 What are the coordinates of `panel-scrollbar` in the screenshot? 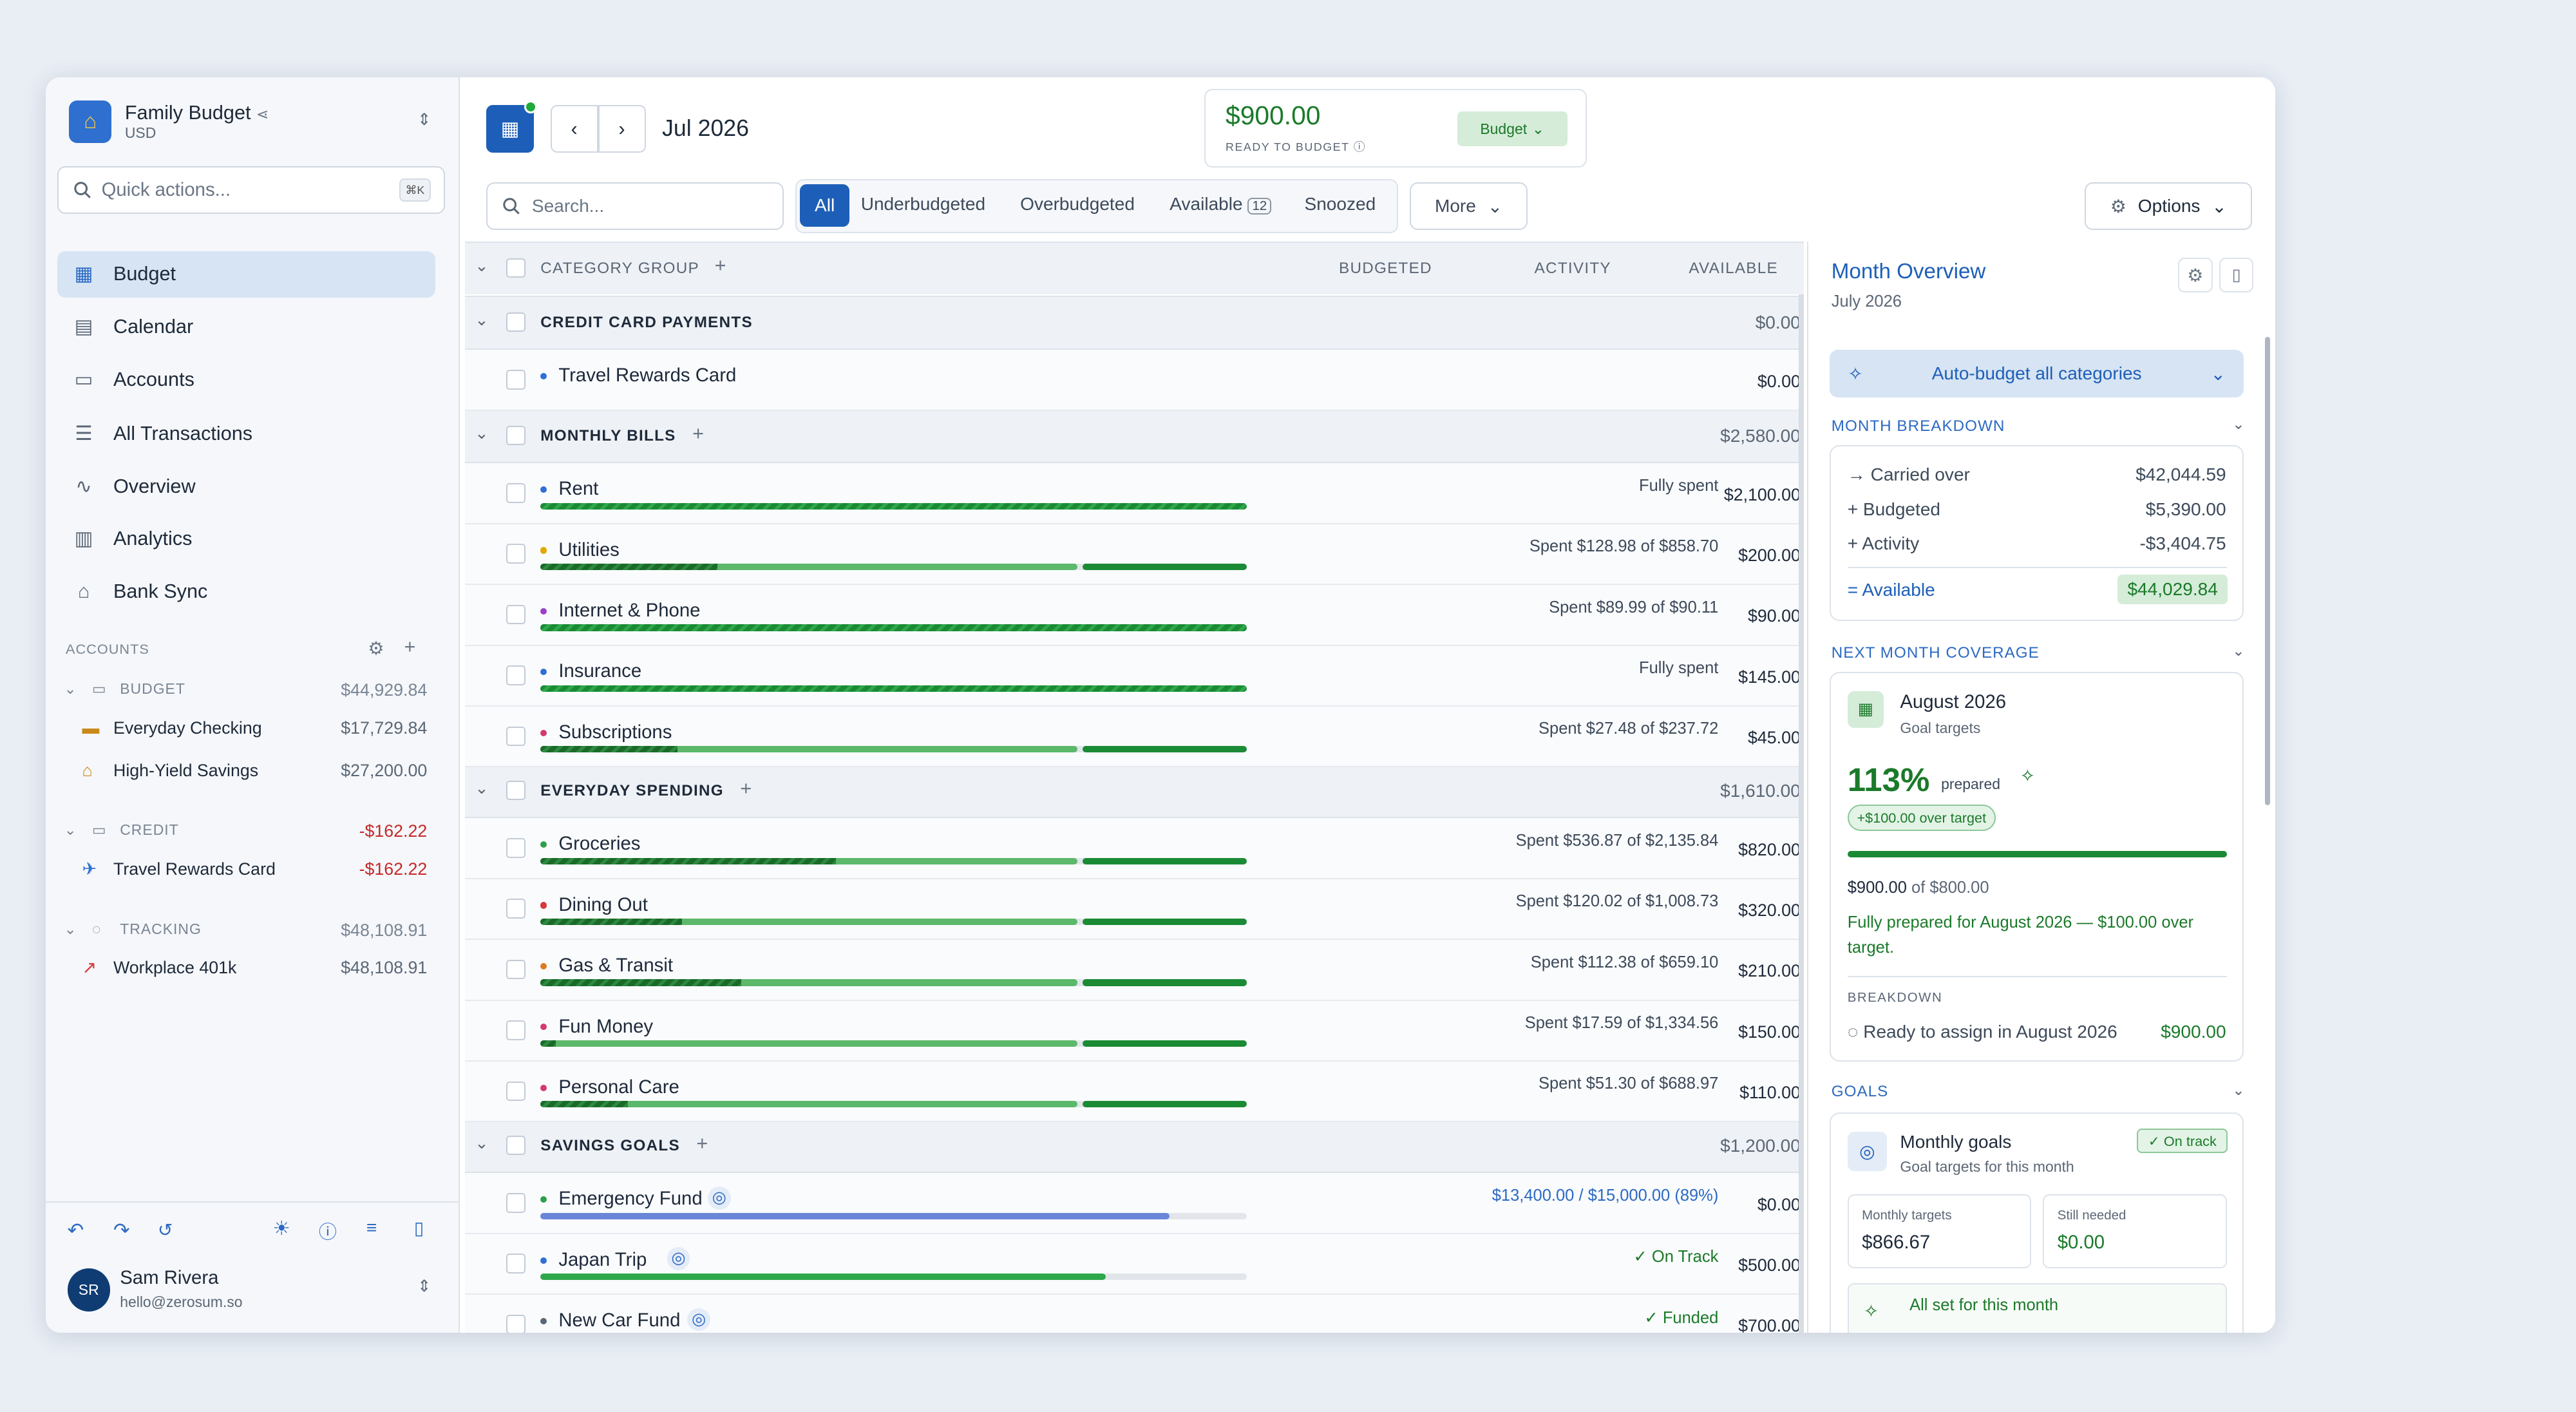 It's located at (2267, 570).